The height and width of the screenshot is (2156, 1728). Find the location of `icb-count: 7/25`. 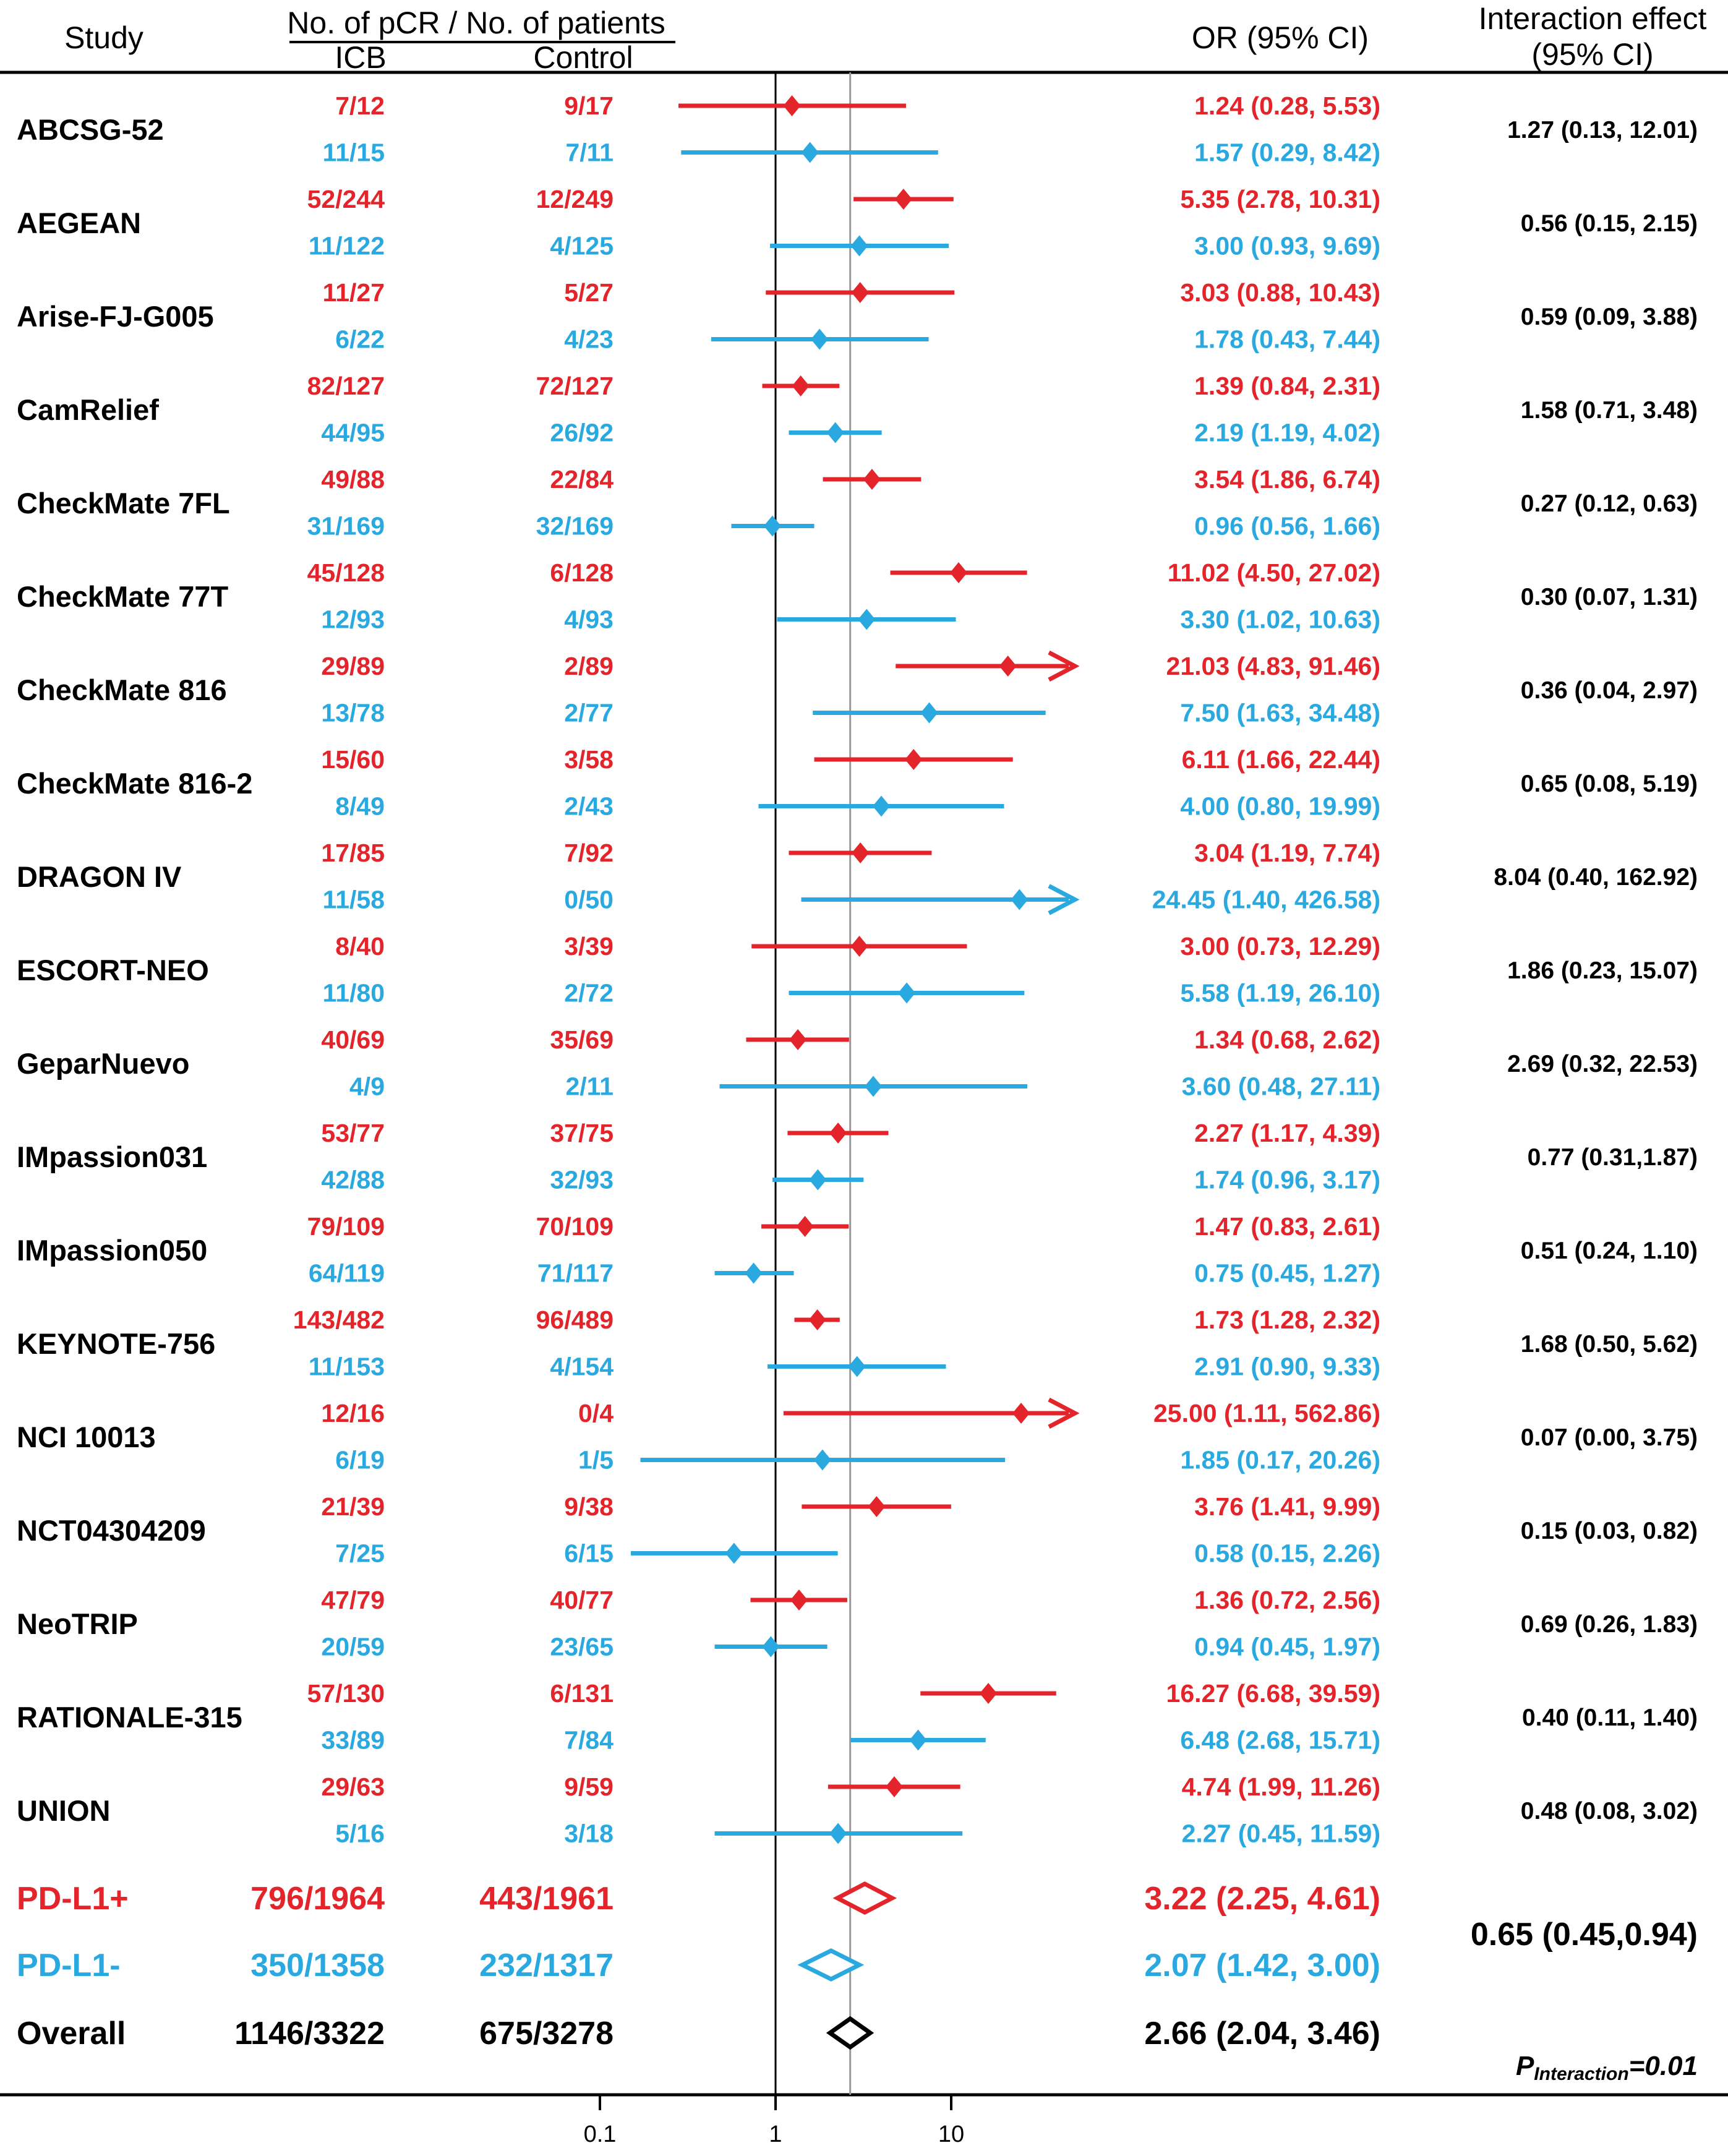

icb-count: 7/25 is located at coordinates (360, 1553).